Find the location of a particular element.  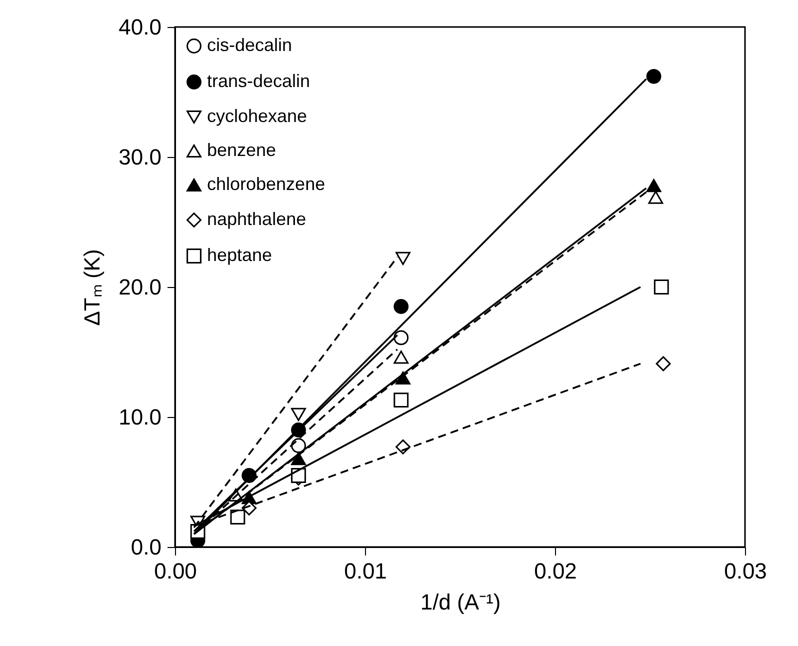

x-tick-label: 0.03 is located at coordinates (745, 571).